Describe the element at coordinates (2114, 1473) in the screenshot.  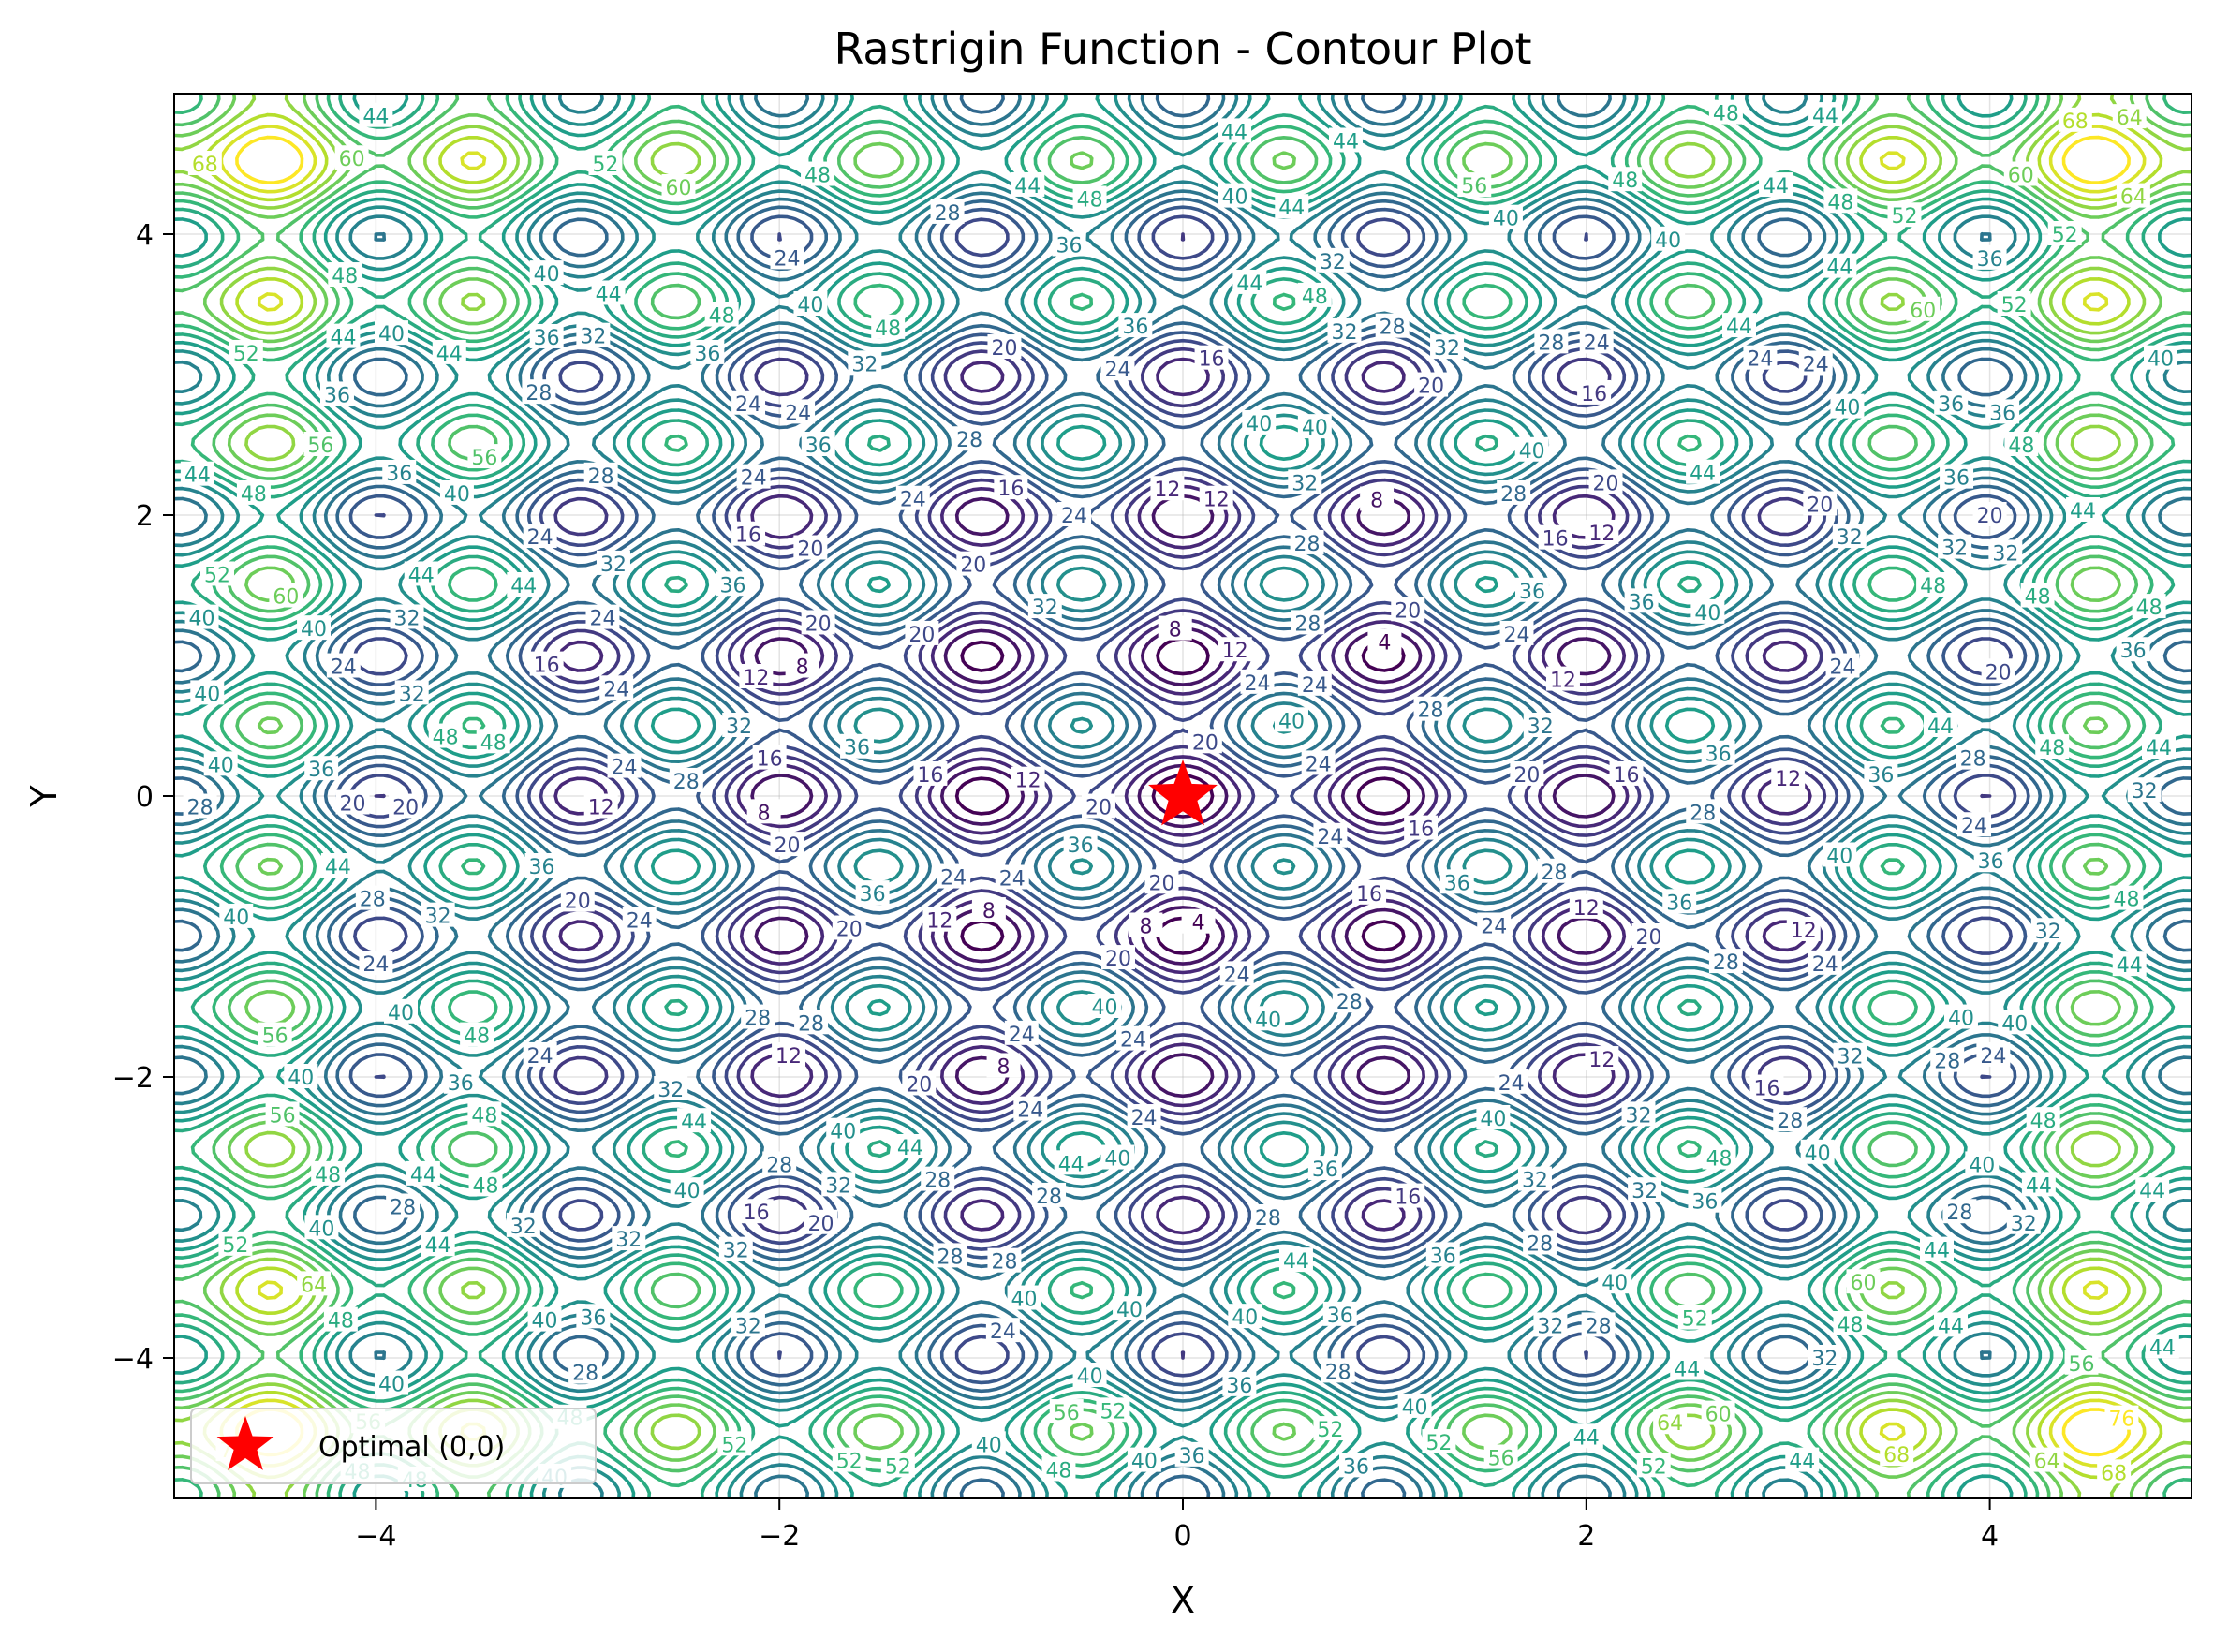
I see `contour-label: 68` at that location.